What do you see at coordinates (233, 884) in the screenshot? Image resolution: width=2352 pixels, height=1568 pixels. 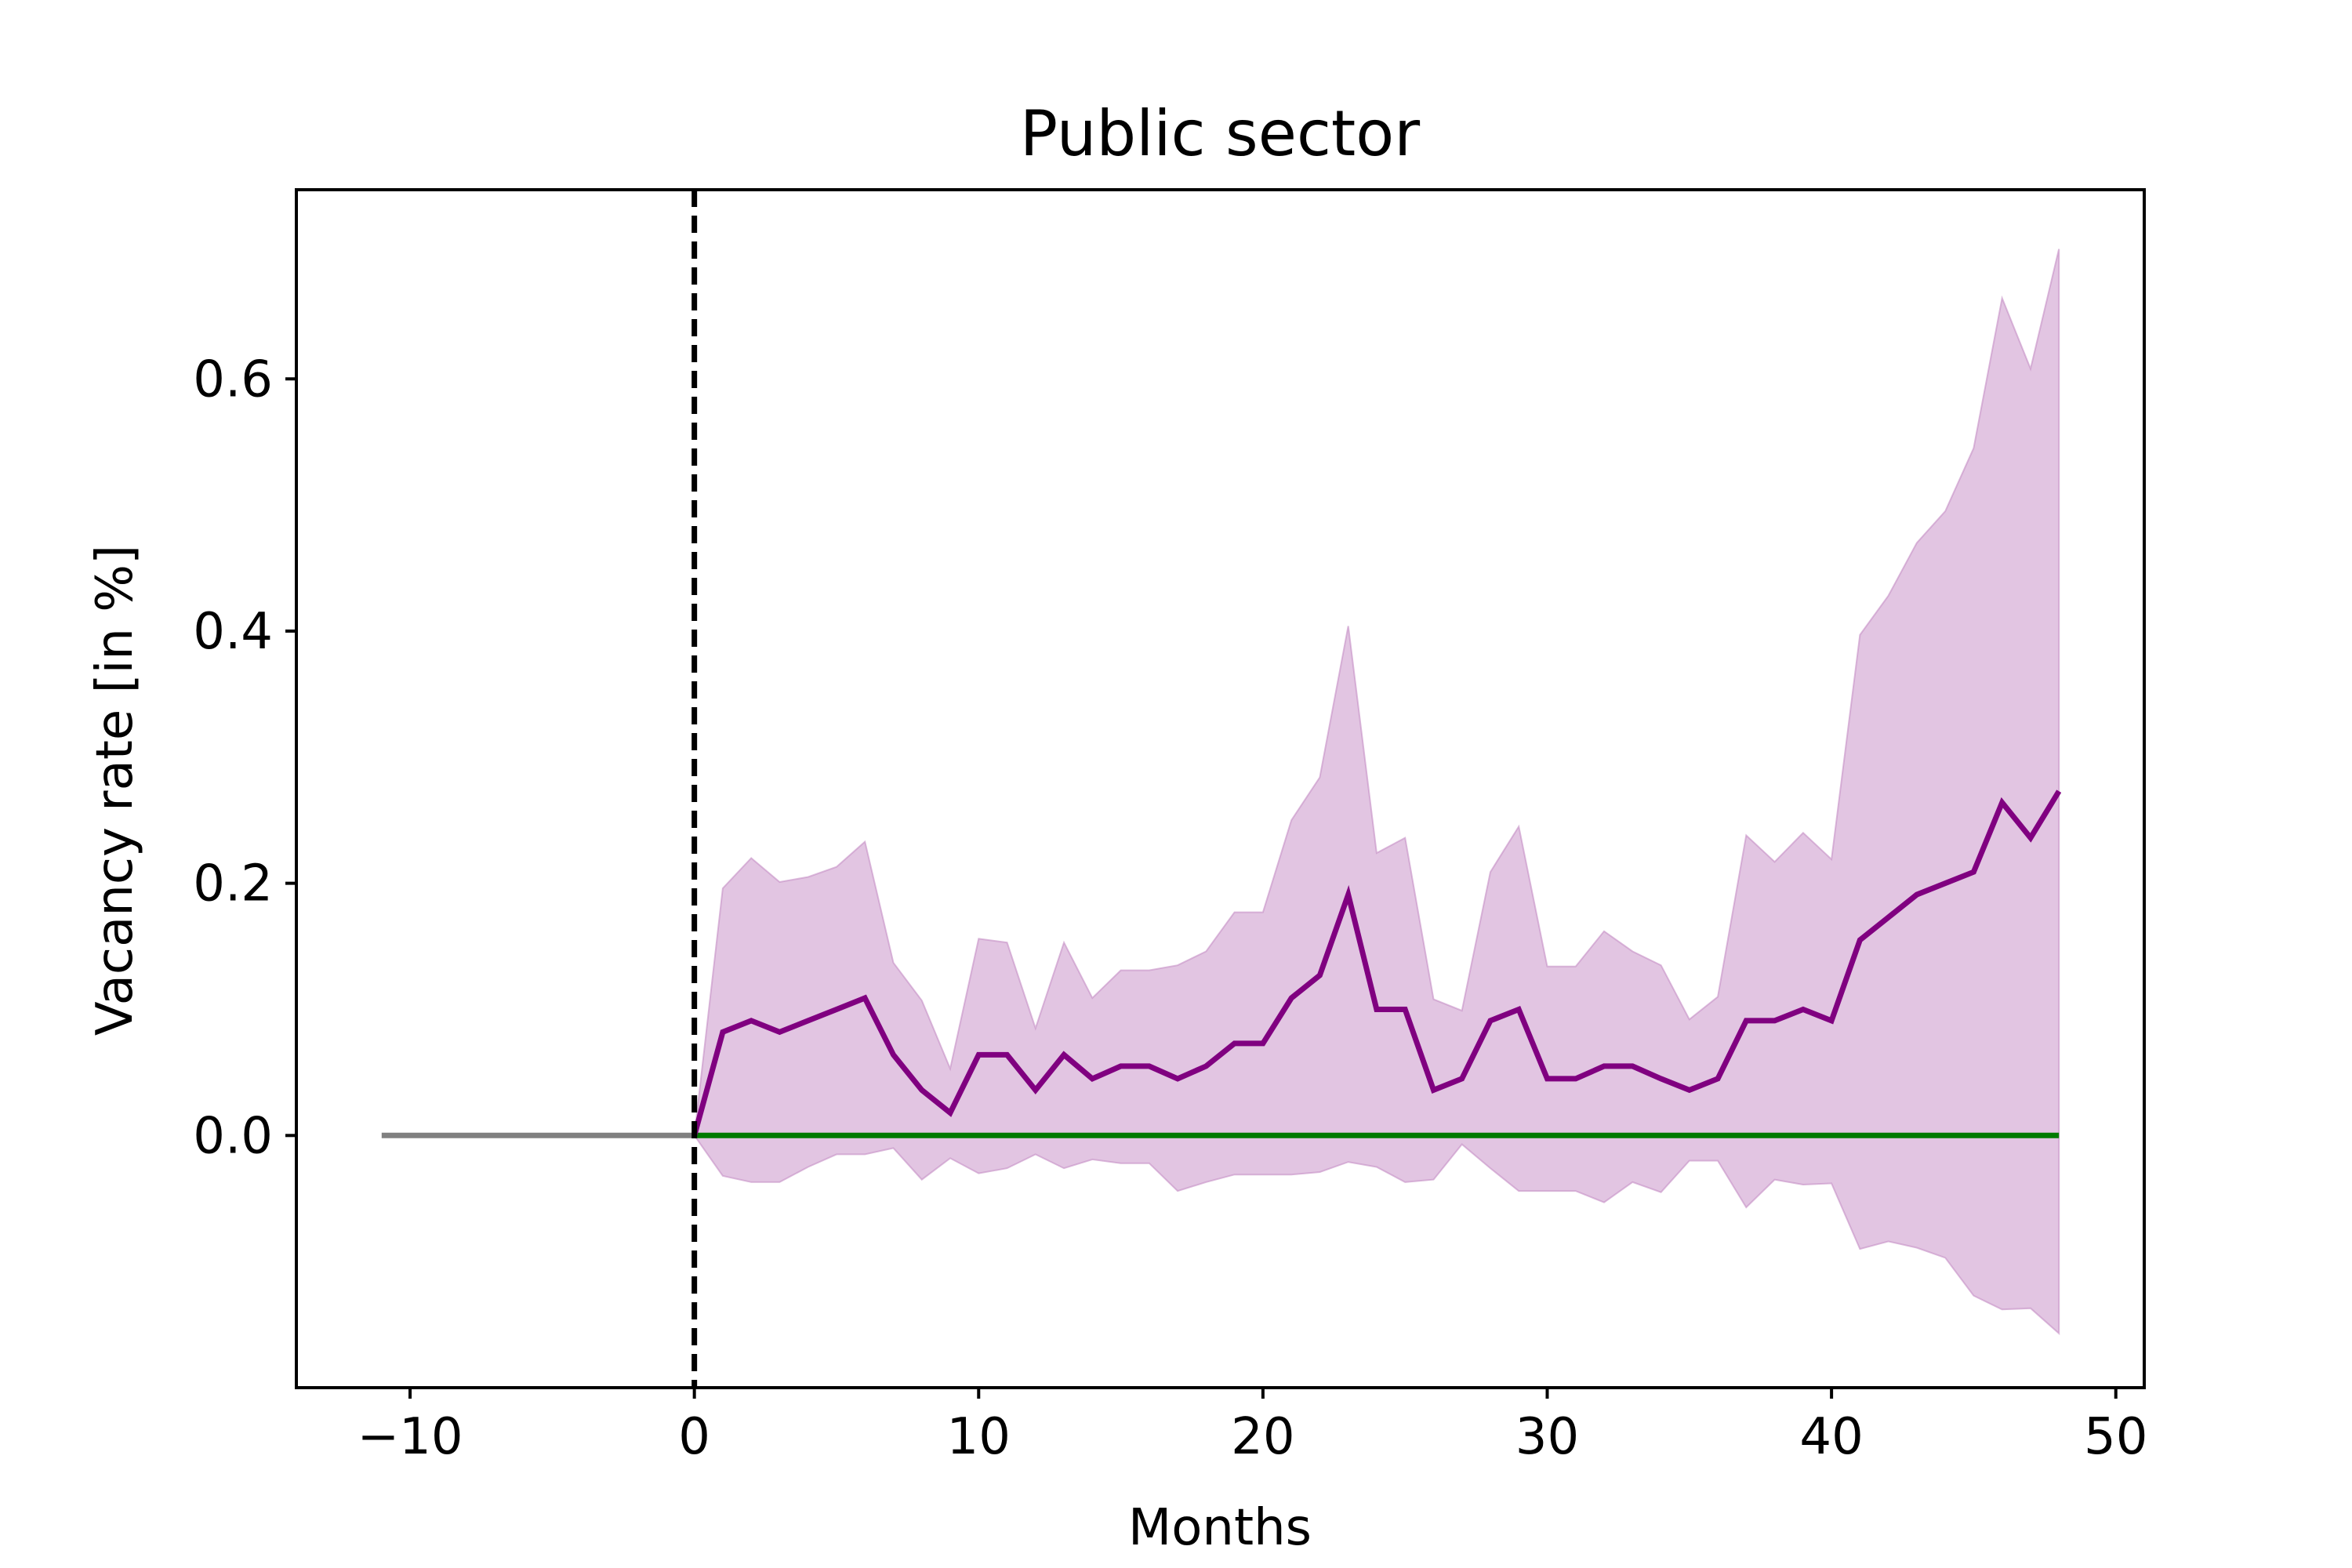 I see `y-tick-label: 0.2` at bounding box center [233, 884].